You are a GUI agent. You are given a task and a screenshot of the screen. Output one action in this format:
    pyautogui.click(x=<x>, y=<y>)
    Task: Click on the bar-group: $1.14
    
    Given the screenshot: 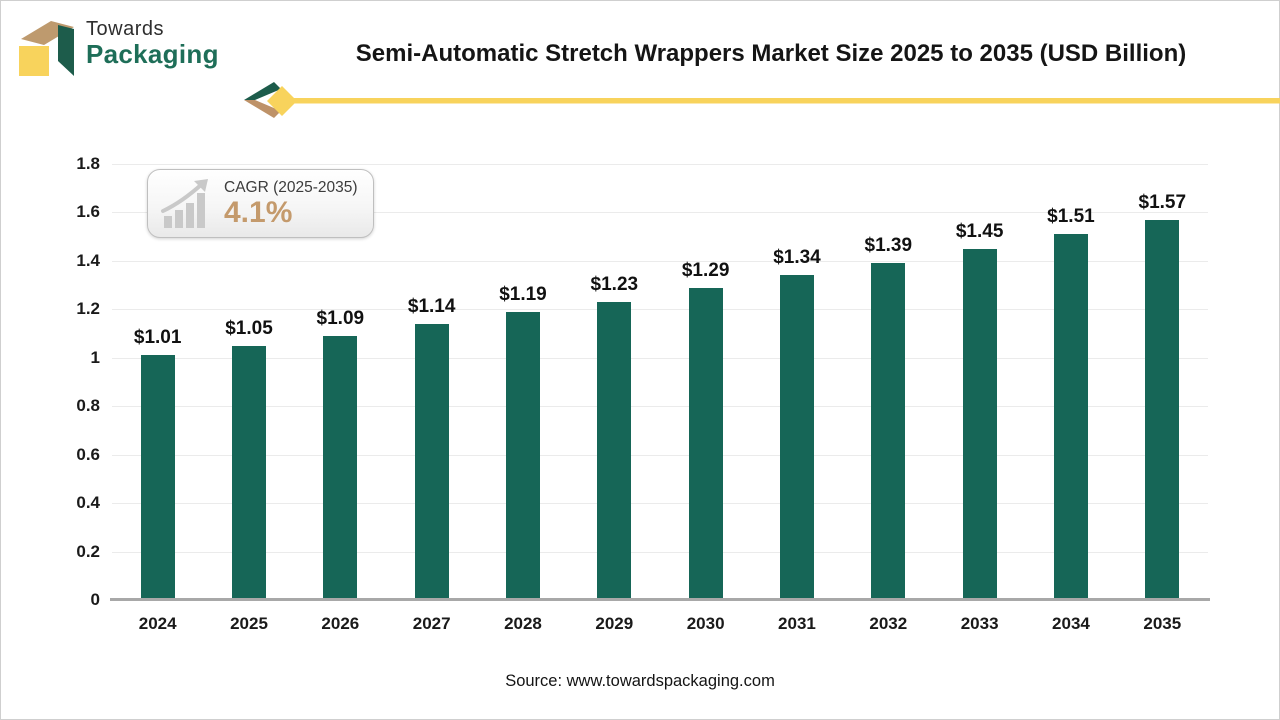 What is the action you would take?
    pyautogui.click(x=431, y=448)
    